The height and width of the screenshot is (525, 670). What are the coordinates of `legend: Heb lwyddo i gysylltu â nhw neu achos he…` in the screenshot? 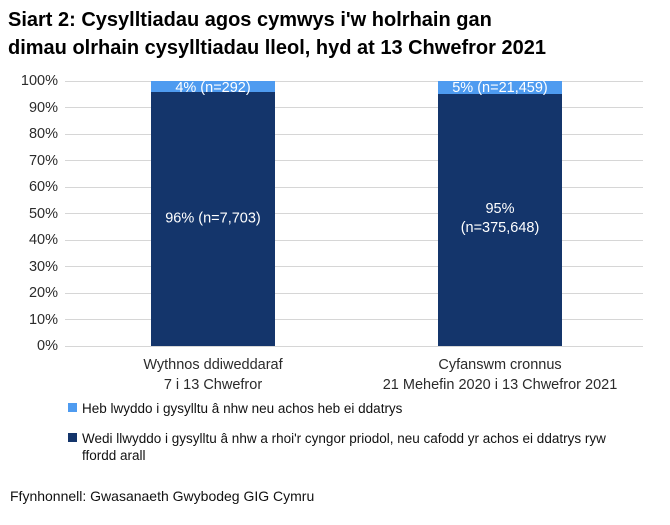 It's located at (360, 438).